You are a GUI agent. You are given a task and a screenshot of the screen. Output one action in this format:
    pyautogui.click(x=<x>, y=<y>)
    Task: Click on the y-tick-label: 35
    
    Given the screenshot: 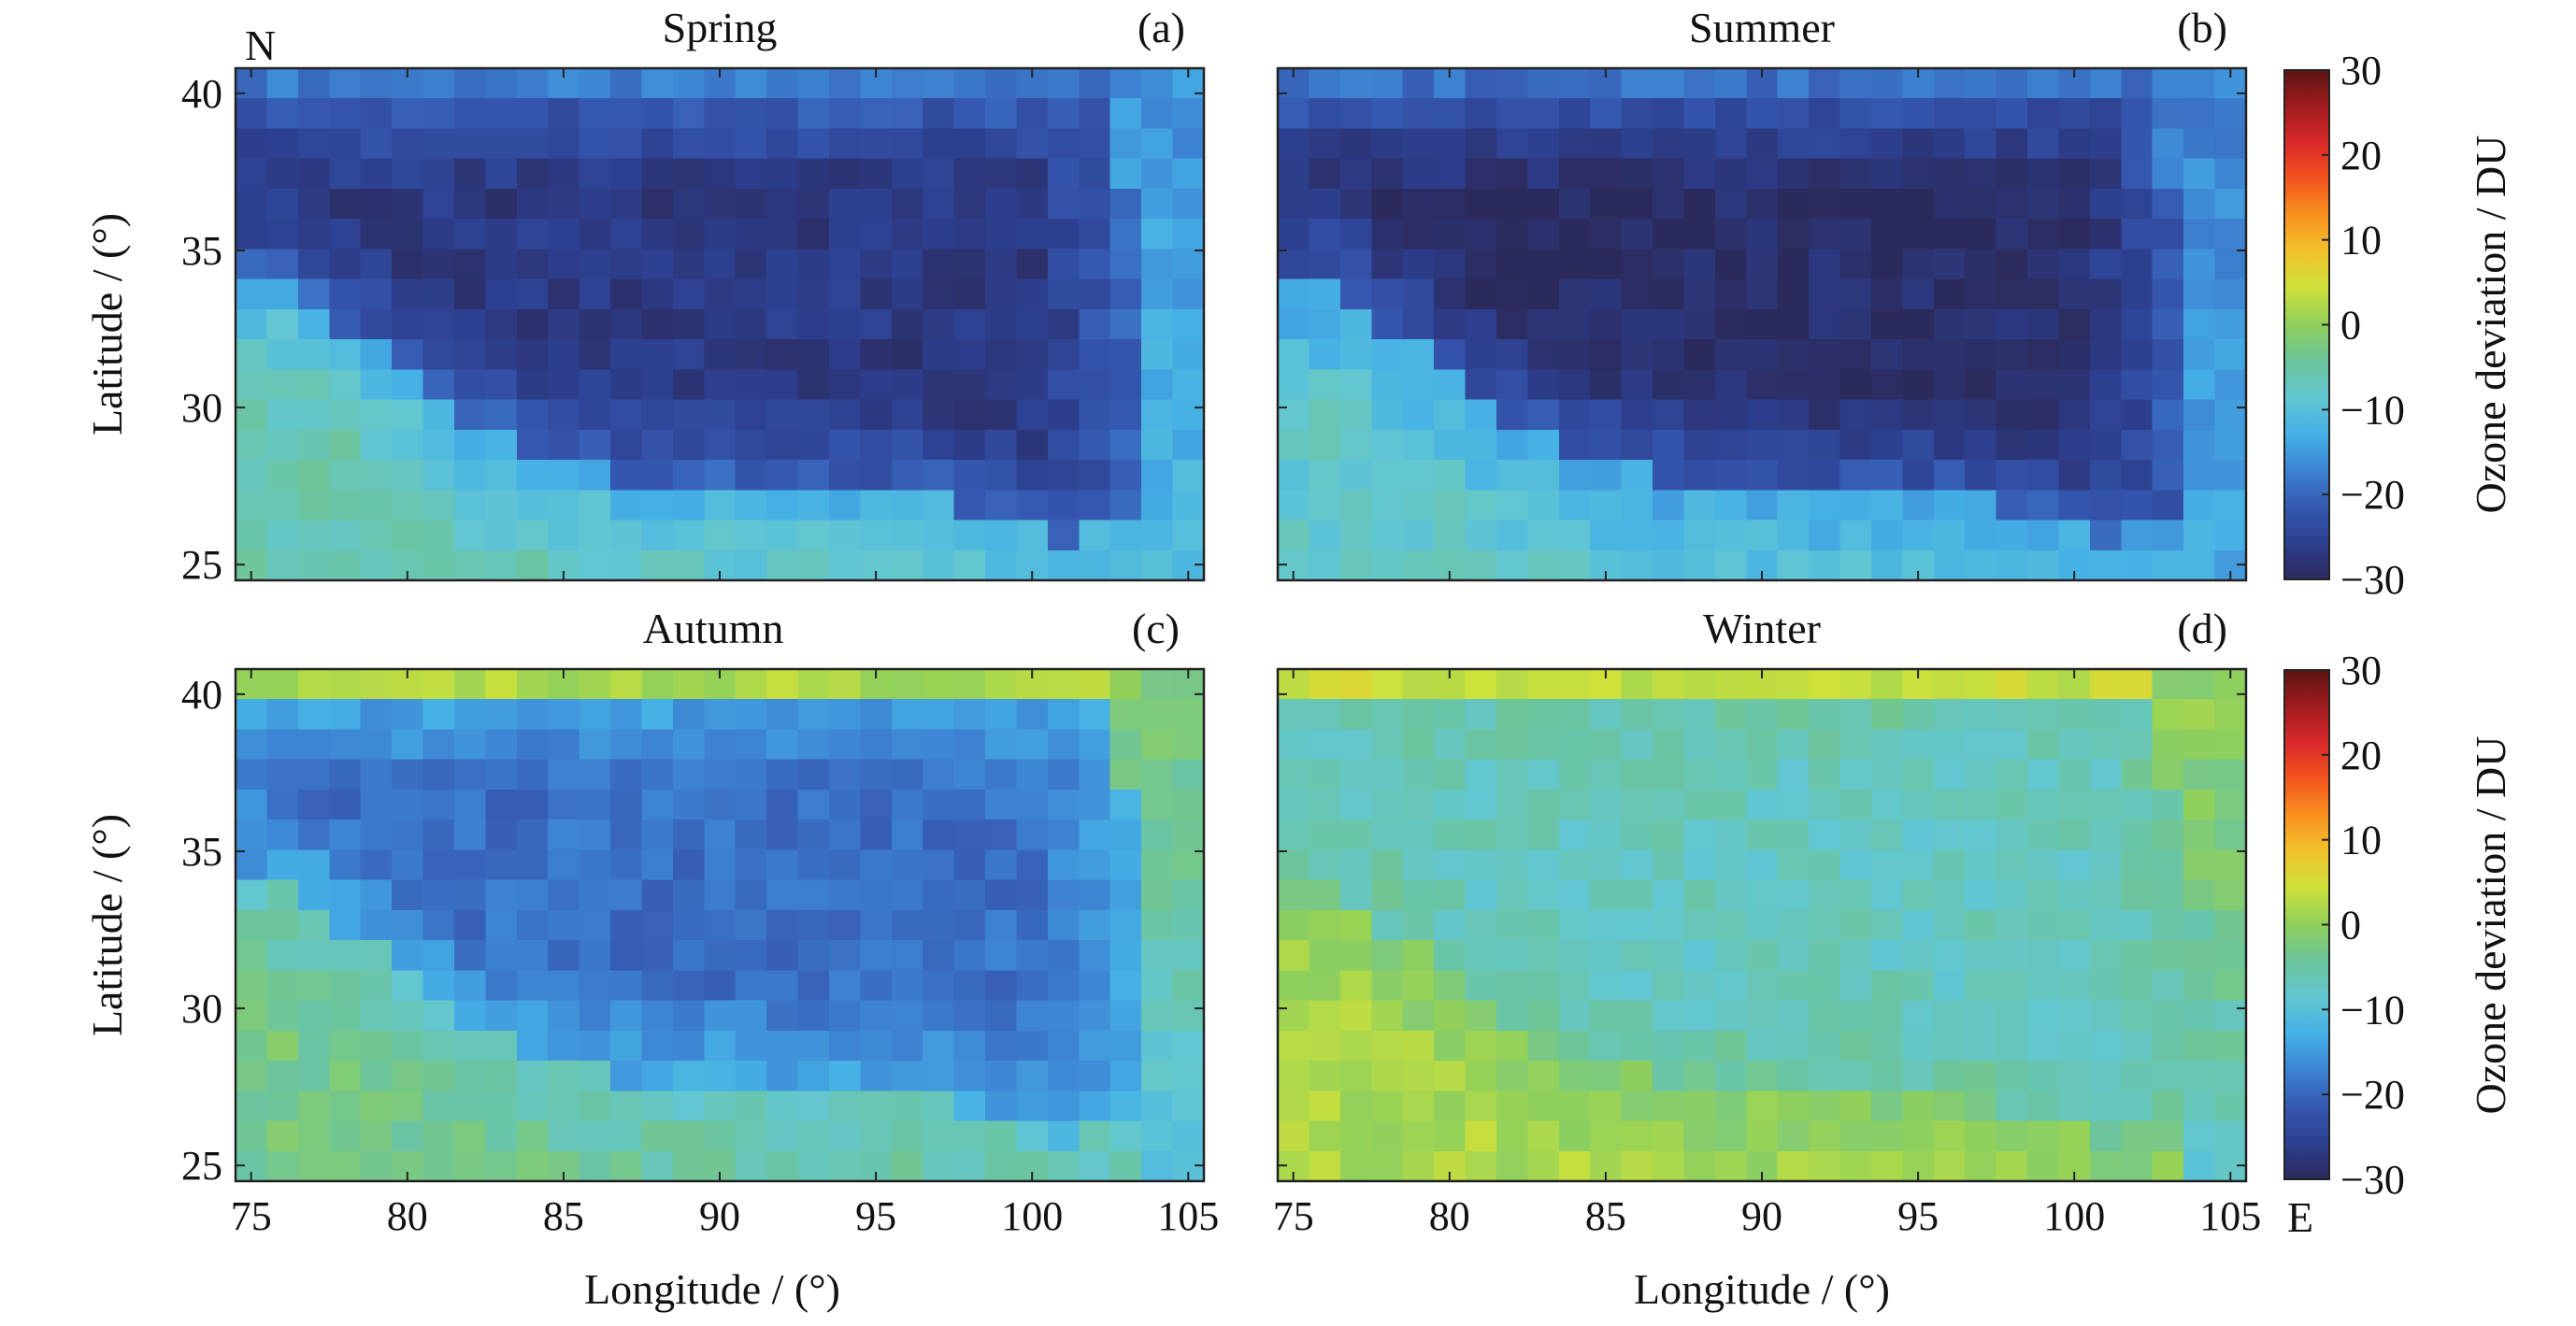 What is the action you would take?
    pyautogui.click(x=201, y=251)
    